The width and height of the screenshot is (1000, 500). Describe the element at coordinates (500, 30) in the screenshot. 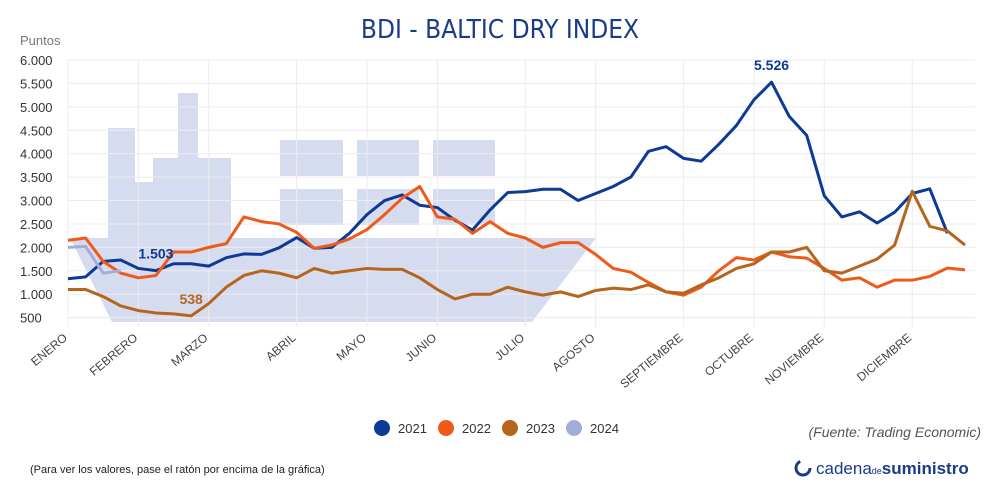

I see `chart-title: BDI - BALTIC DRY INDEX` at that location.